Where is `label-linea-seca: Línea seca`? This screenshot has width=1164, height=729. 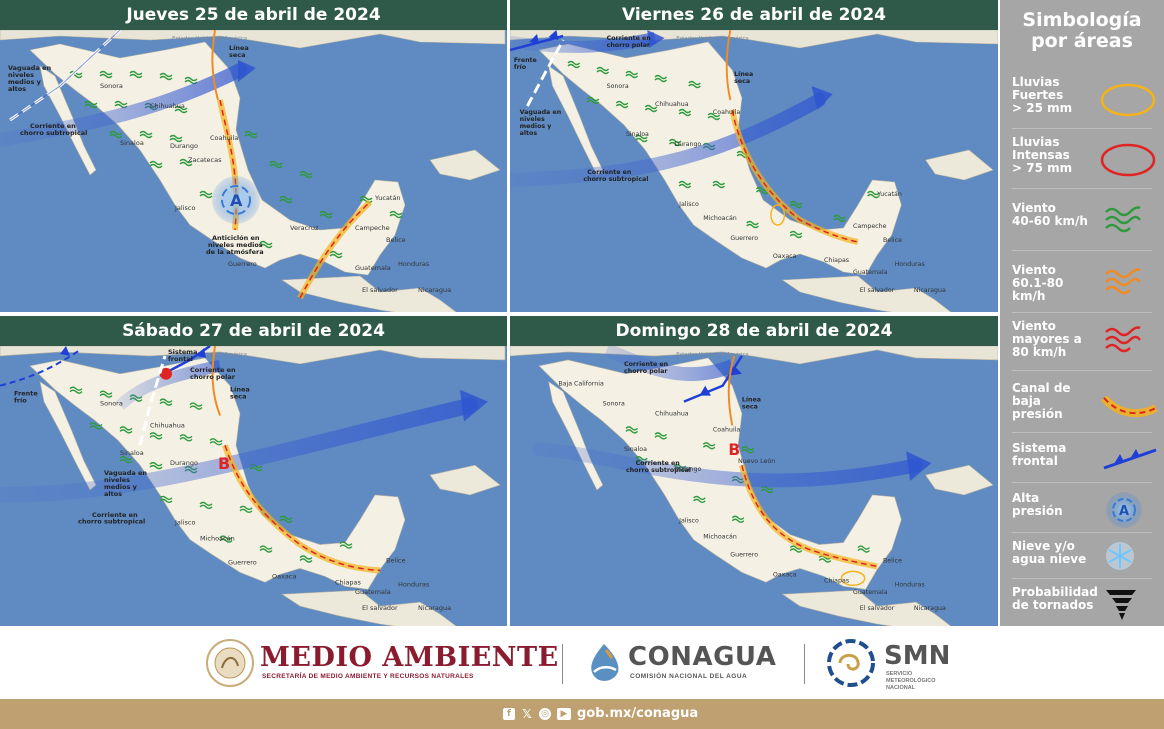
label-linea-seca: Línea seca is located at coordinates (240, 393).